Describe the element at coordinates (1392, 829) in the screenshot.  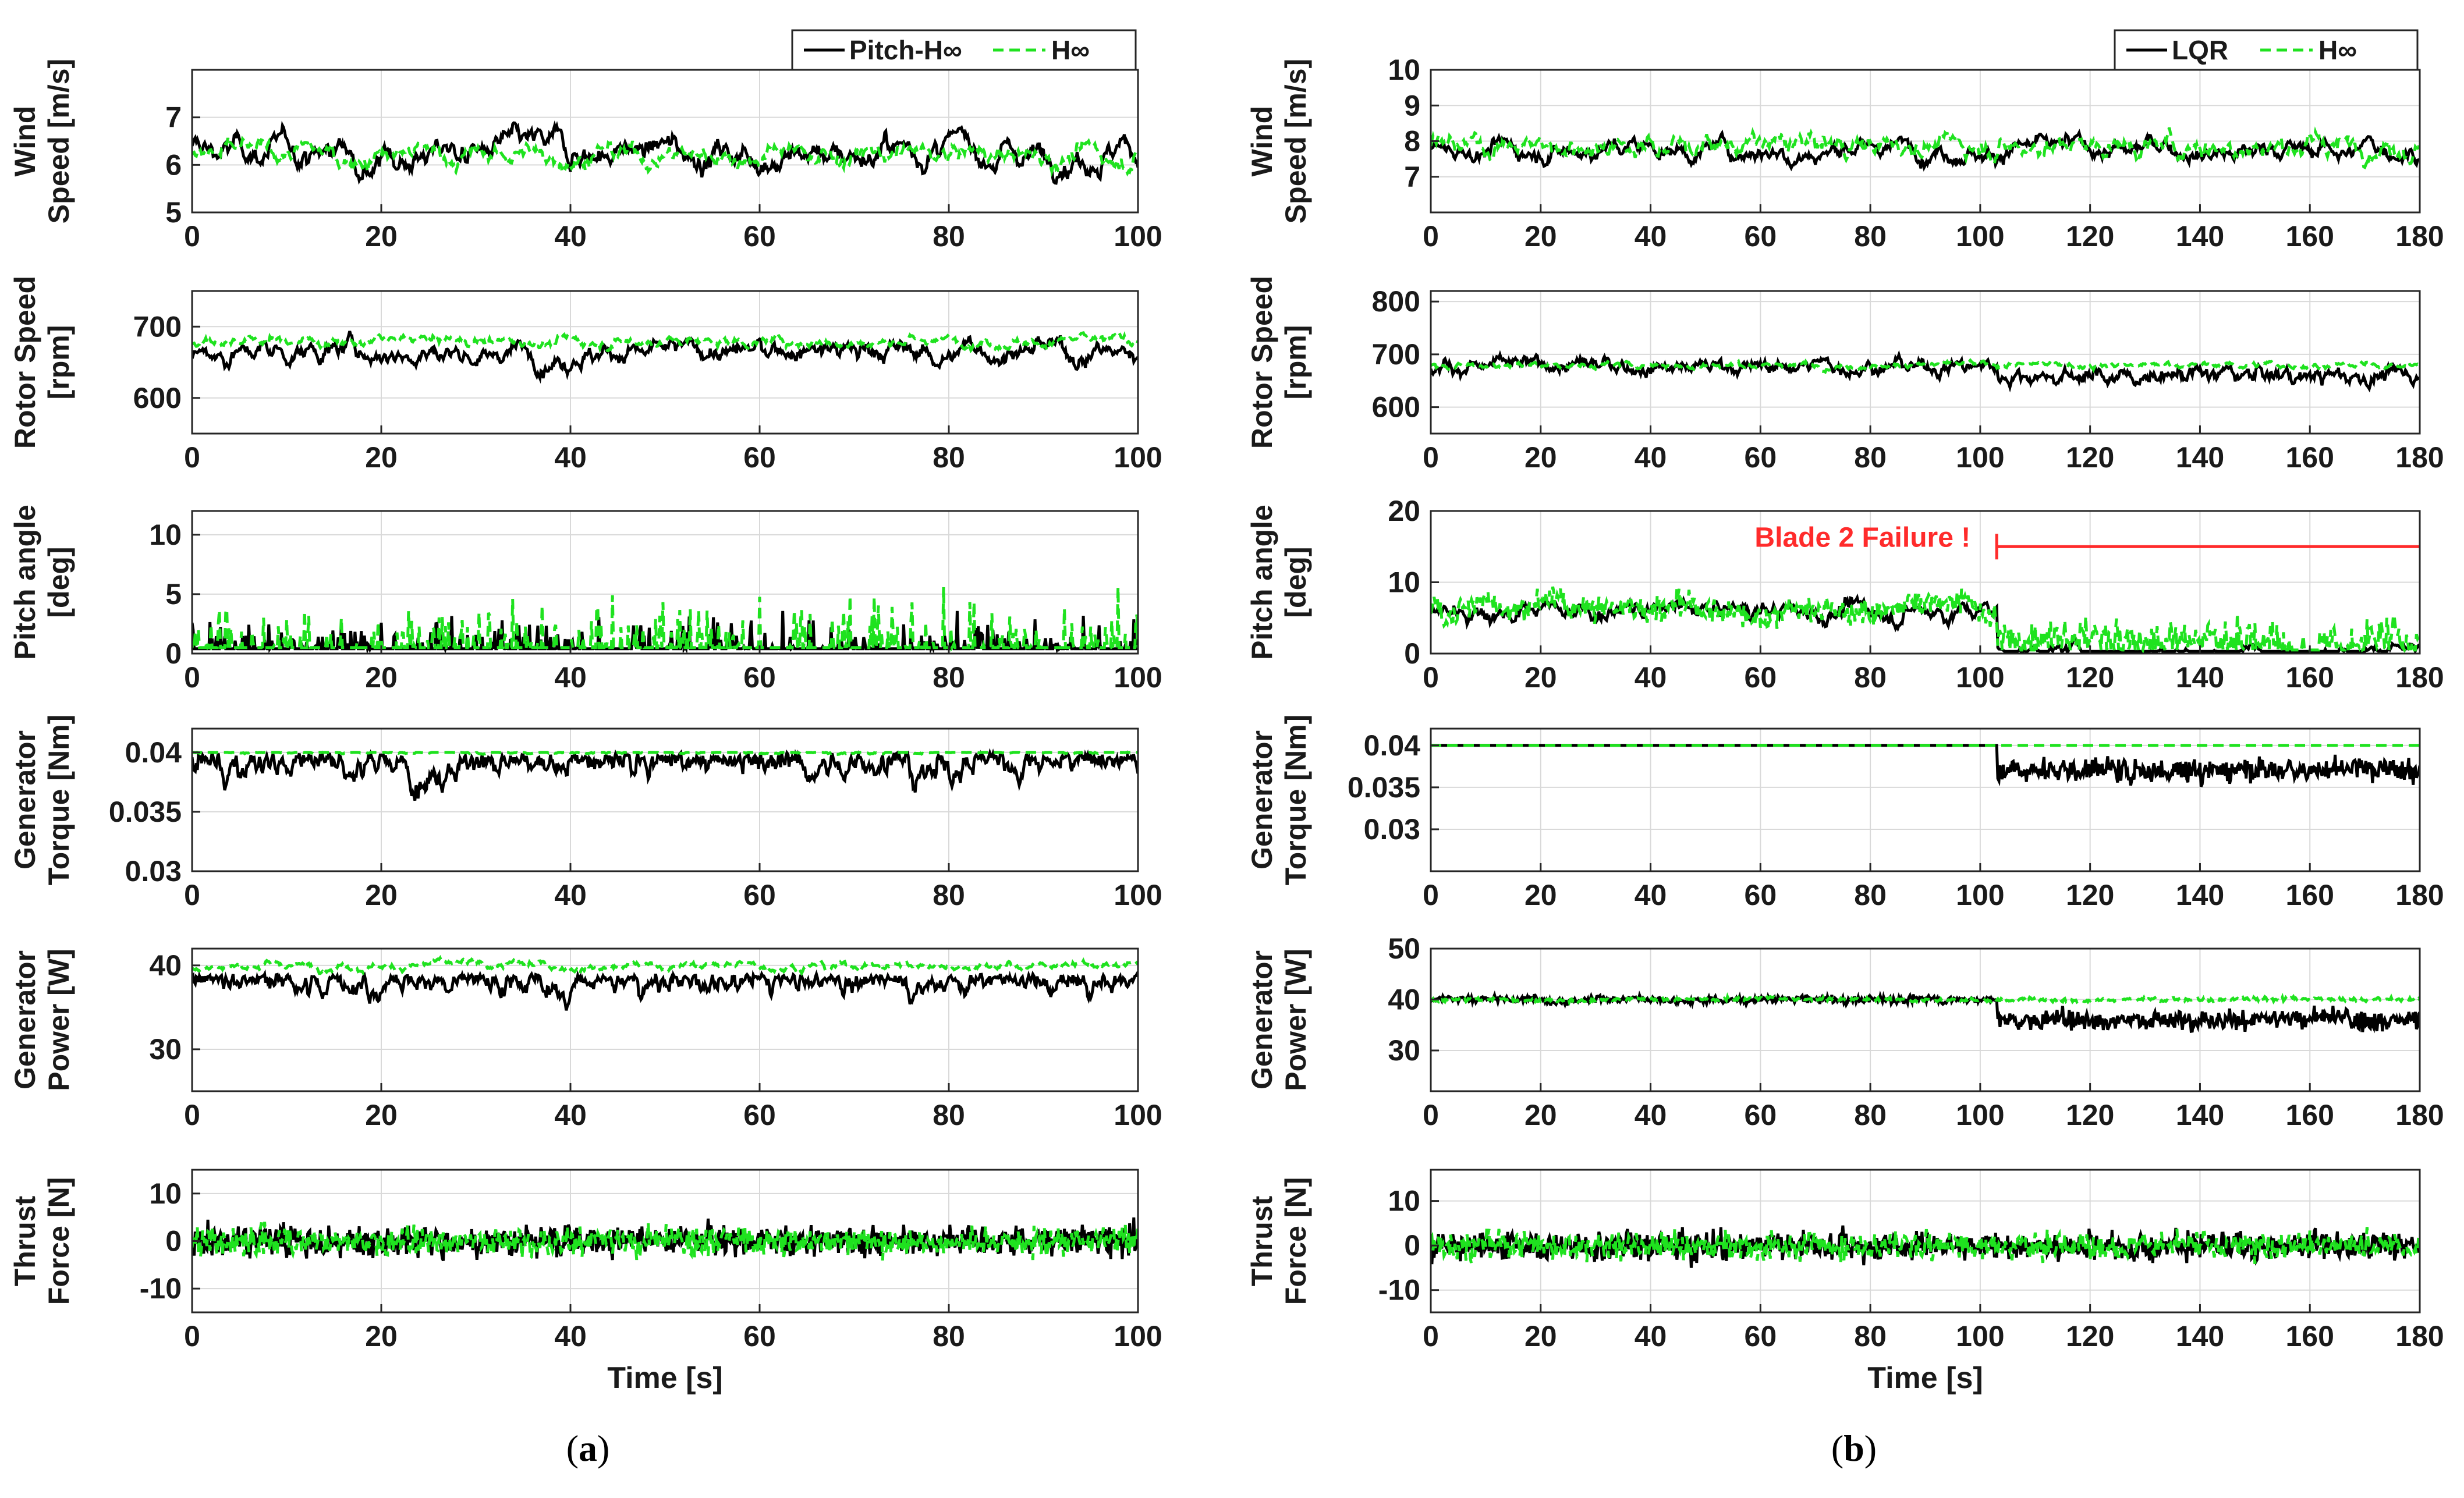
I see `y-tick-label: 0.03` at that location.